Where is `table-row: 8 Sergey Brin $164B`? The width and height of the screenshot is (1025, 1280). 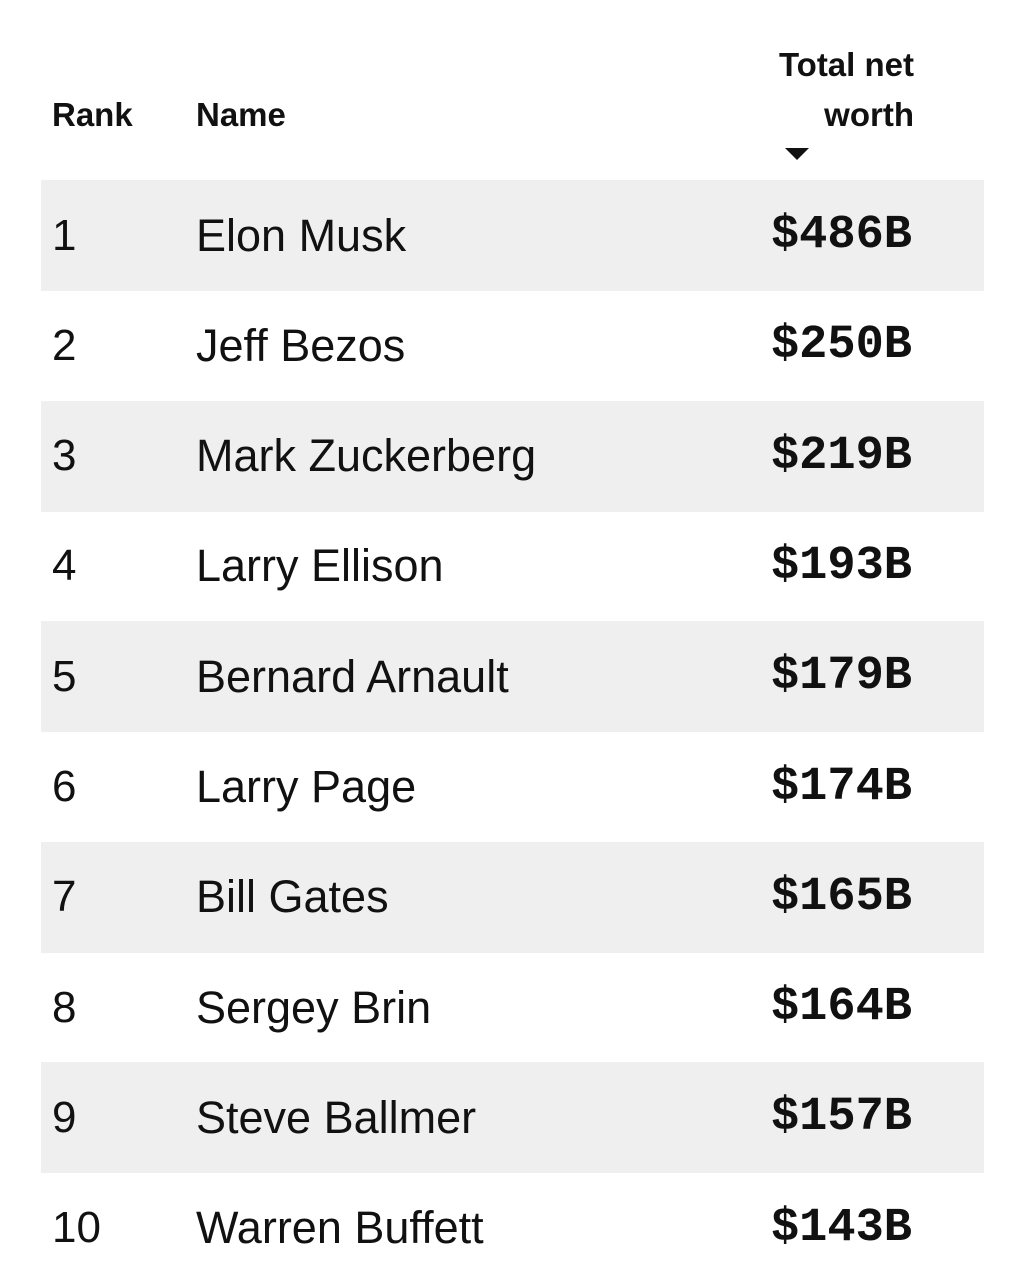
table-row: 8 Sergey Brin $164B is located at coordinates (512, 1007).